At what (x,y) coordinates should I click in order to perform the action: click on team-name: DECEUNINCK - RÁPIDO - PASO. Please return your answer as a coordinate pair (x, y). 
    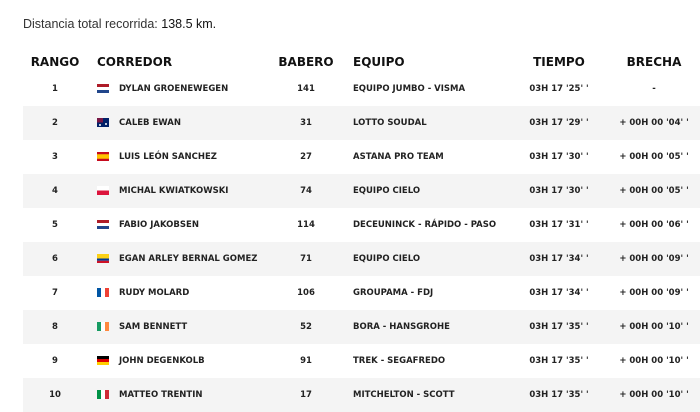
    Looking at the image, I should click on (425, 225).